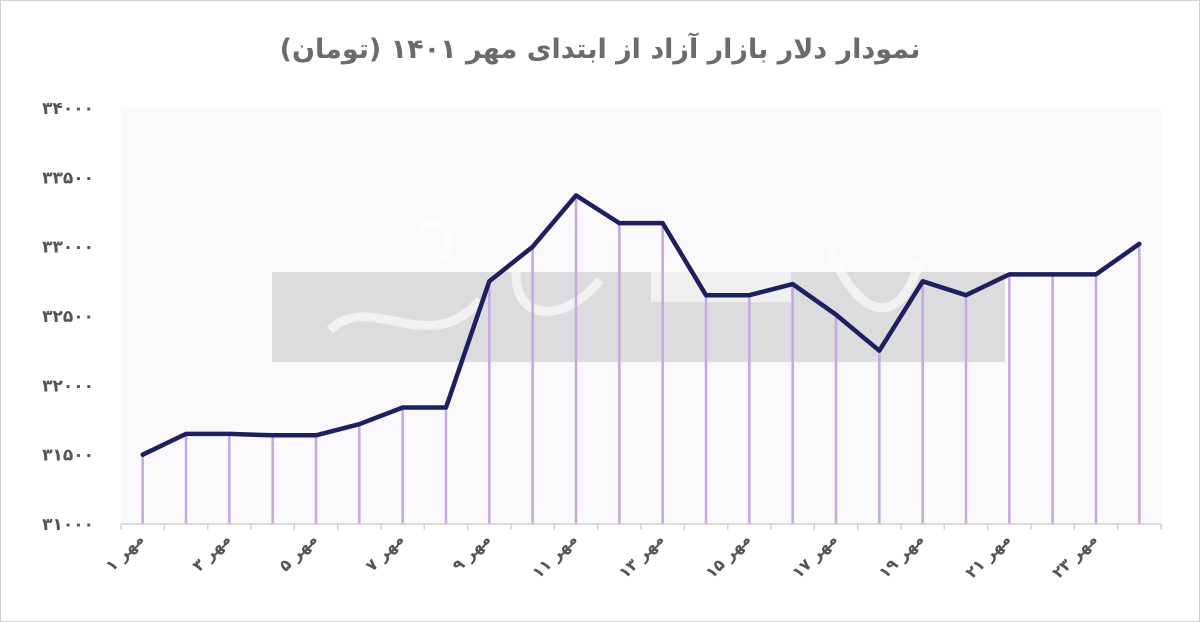 The image size is (1200, 622). Describe the element at coordinates (471, 552) in the screenshot. I see `x-tick-label: ۹ مهر` at that location.